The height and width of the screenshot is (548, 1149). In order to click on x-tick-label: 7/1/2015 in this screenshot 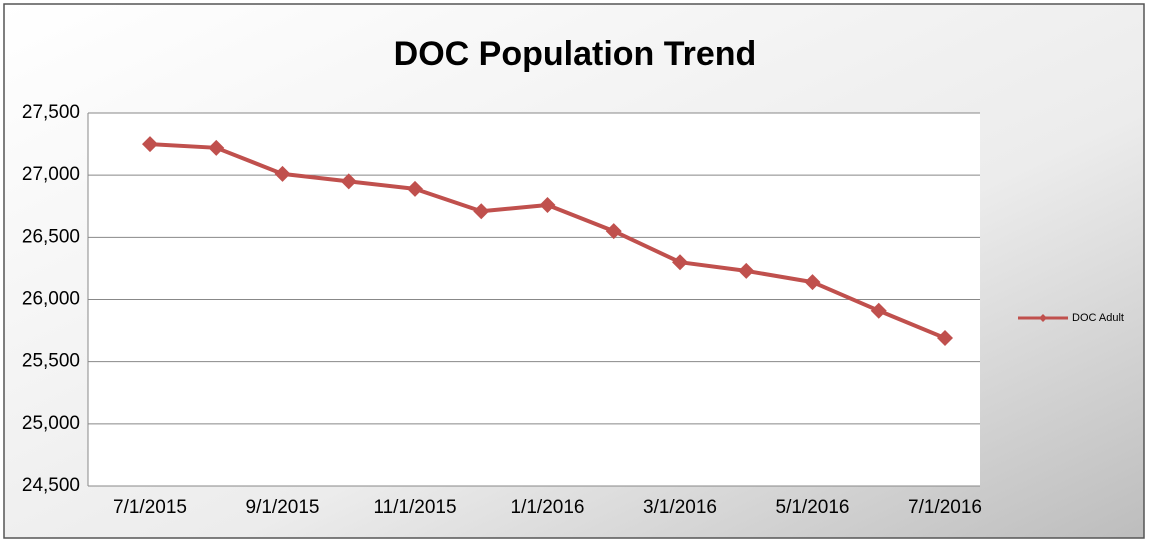, I will do `click(150, 507)`.